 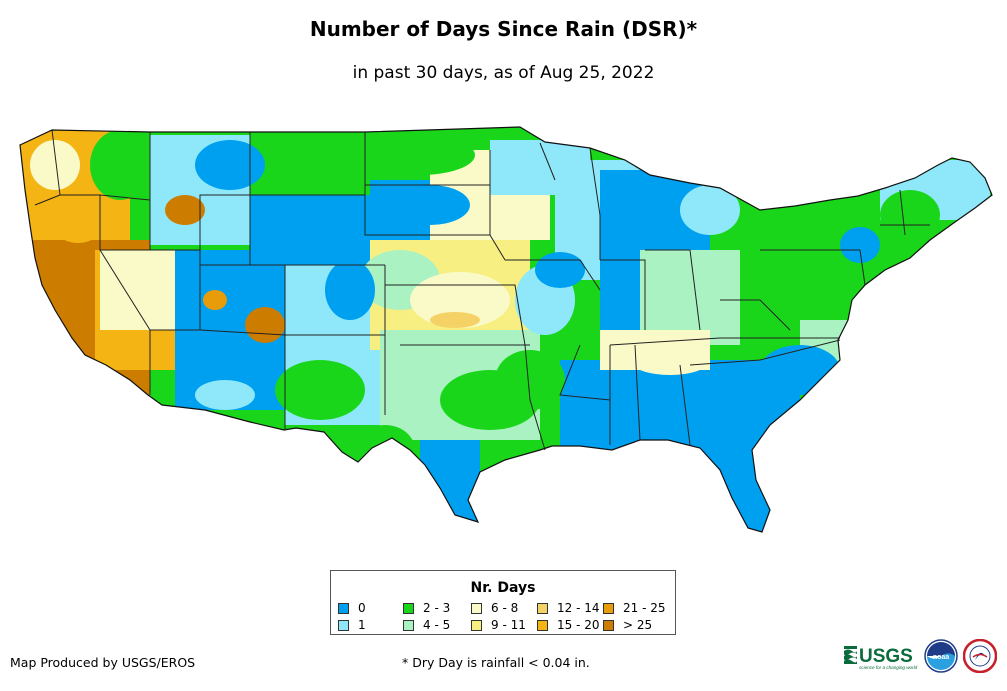 What do you see at coordinates (888, 667) in the screenshot?
I see `svg-text: science for a changing world` at bounding box center [888, 667].